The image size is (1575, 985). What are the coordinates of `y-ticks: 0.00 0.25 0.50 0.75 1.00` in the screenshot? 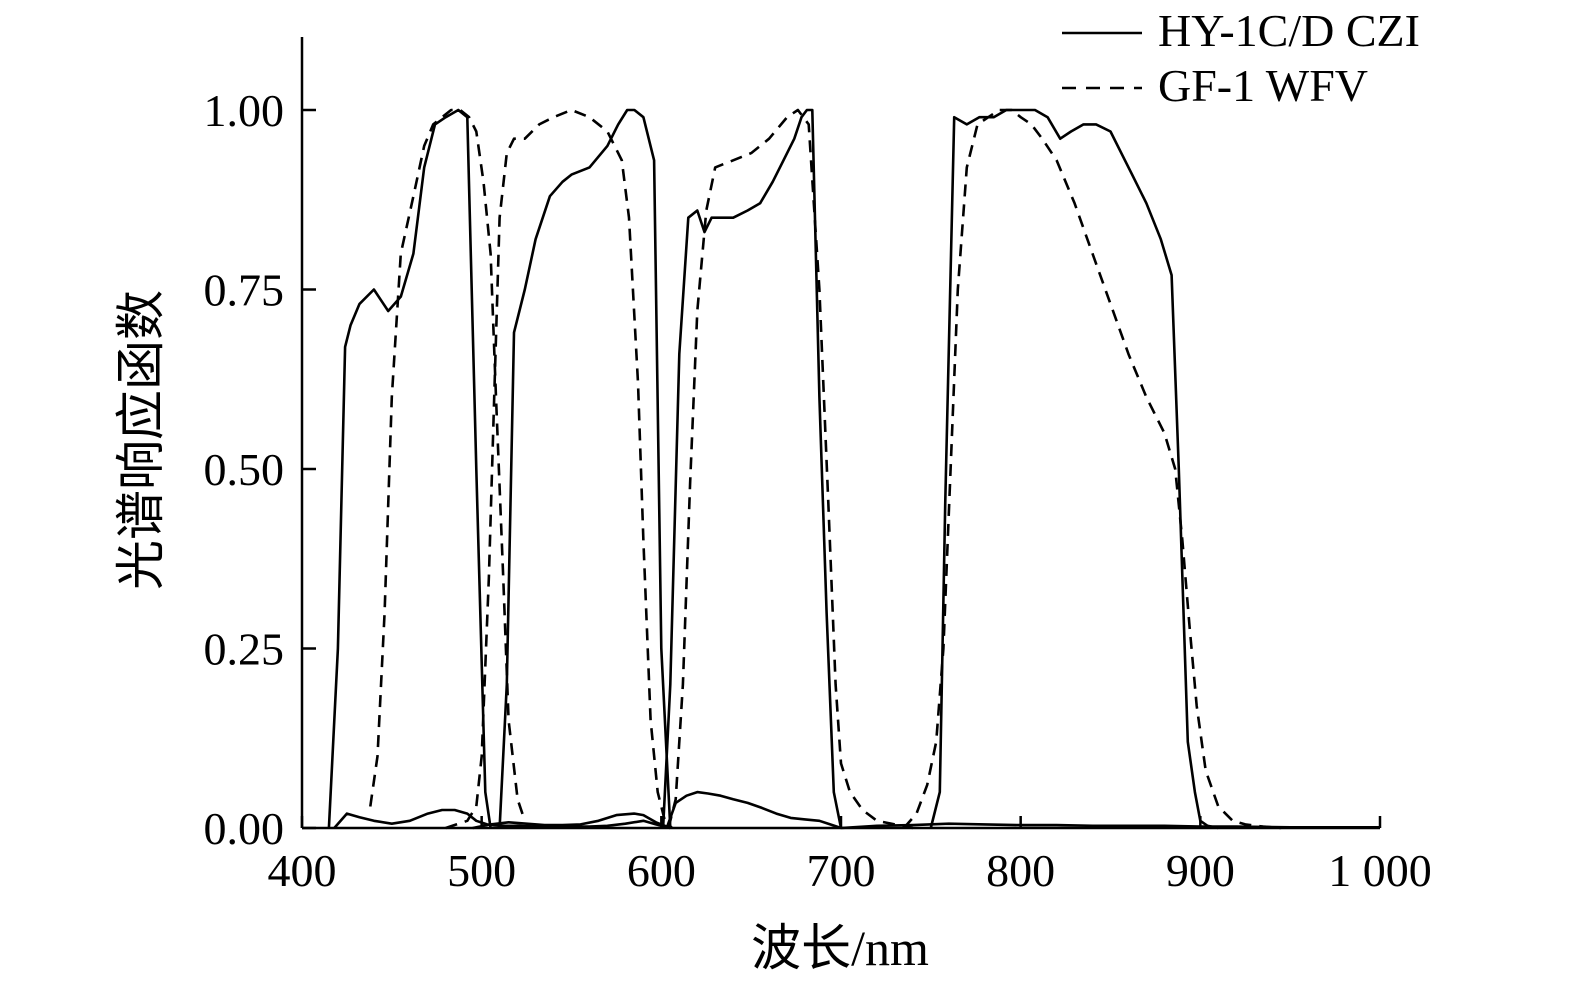 It's located at (260, 469).